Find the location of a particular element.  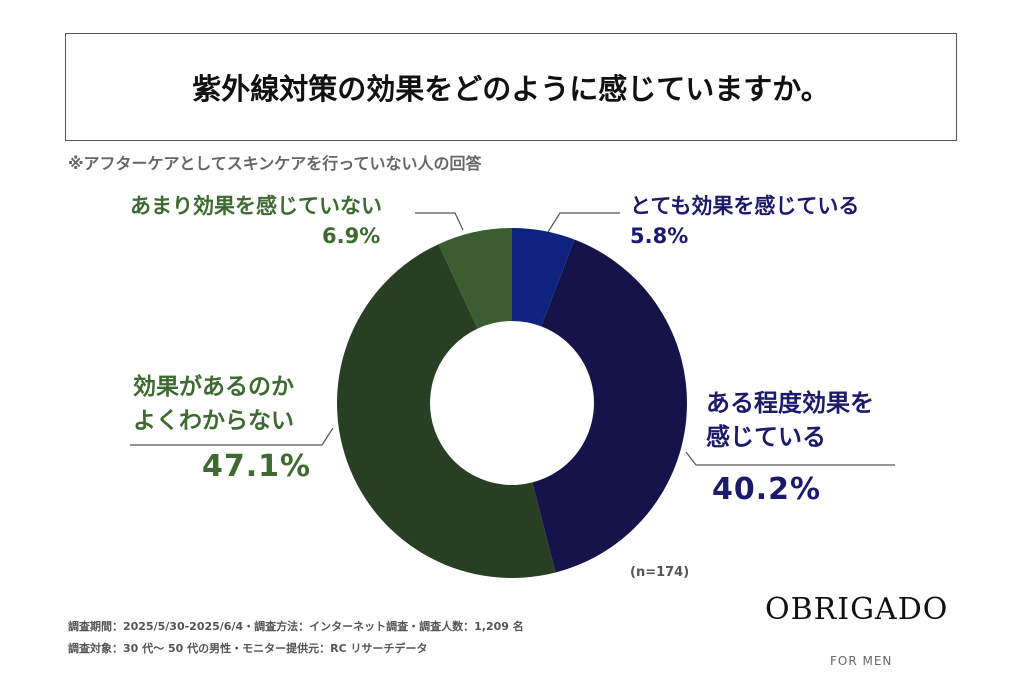

value-label: 40.2% is located at coordinates (767, 489).